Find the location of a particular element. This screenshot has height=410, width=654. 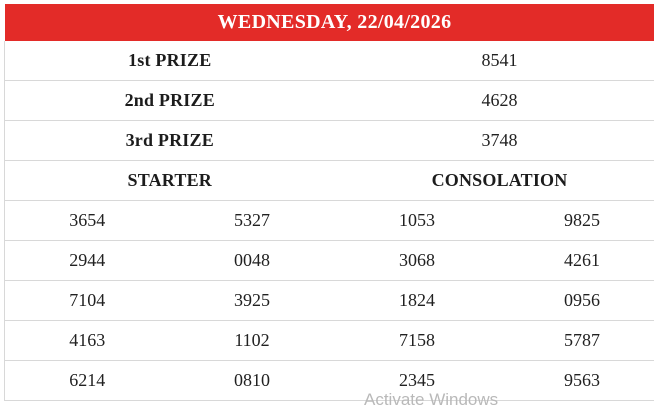

numbers-row: 4163 1102 7158 5787 is located at coordinates (329, 341).